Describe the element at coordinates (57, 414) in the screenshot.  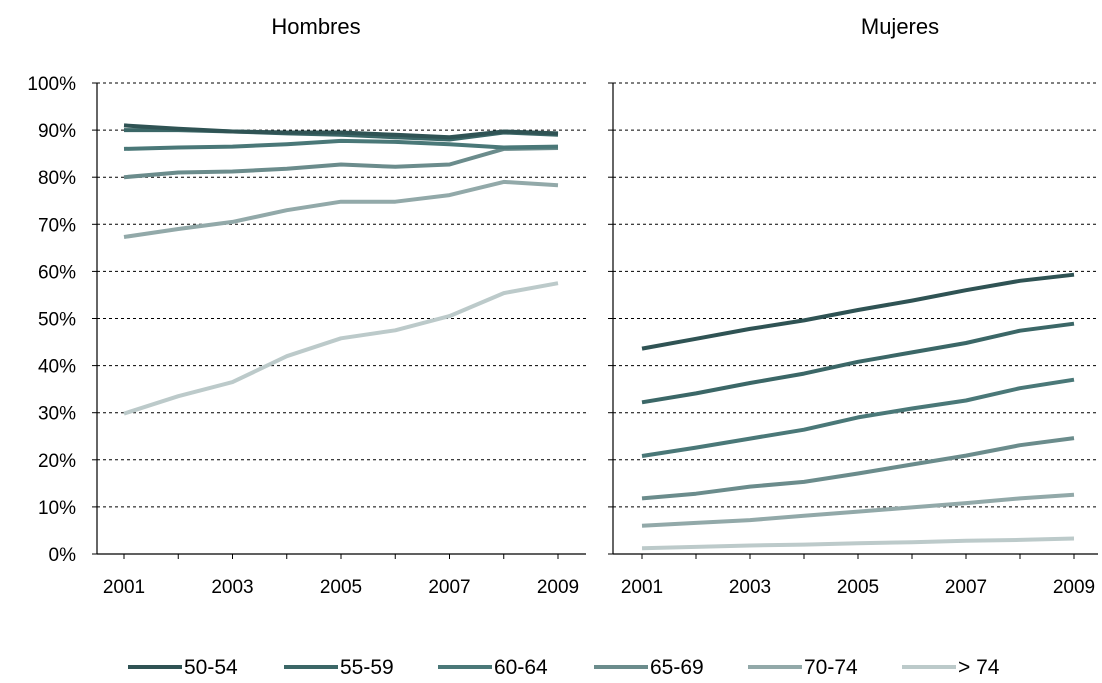
I see `hombres-y-tick-label: 30%` at that location.